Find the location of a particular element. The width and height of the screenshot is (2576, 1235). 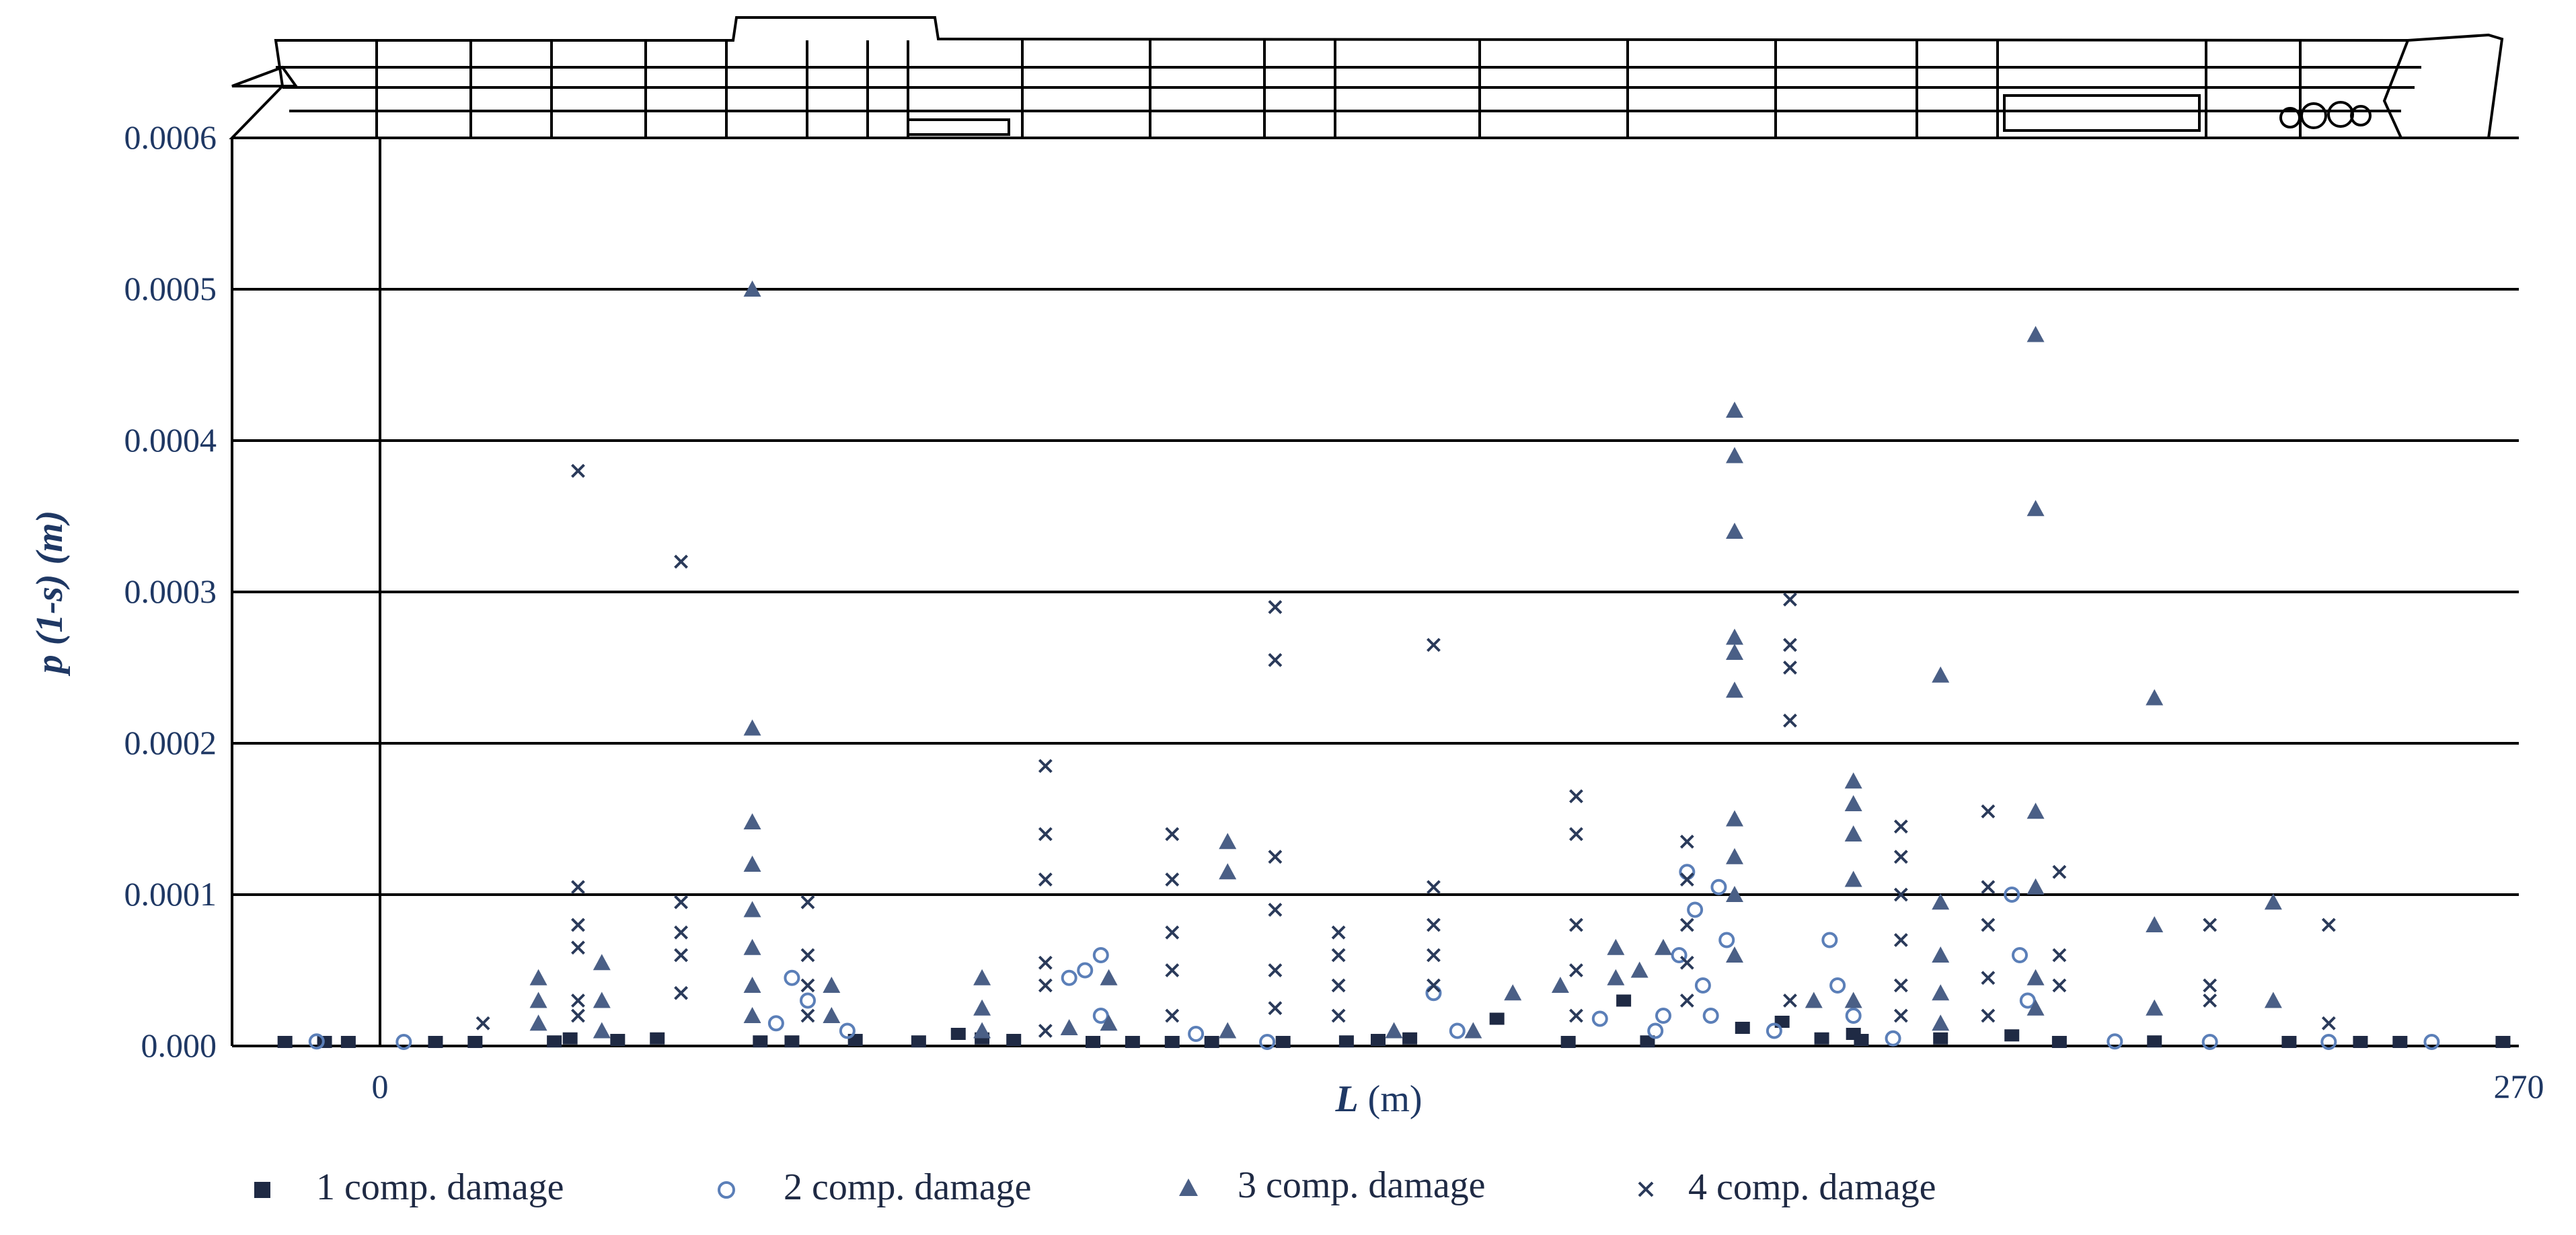

y-tick-label: 0.000 is located at coordinates (179, 1045).